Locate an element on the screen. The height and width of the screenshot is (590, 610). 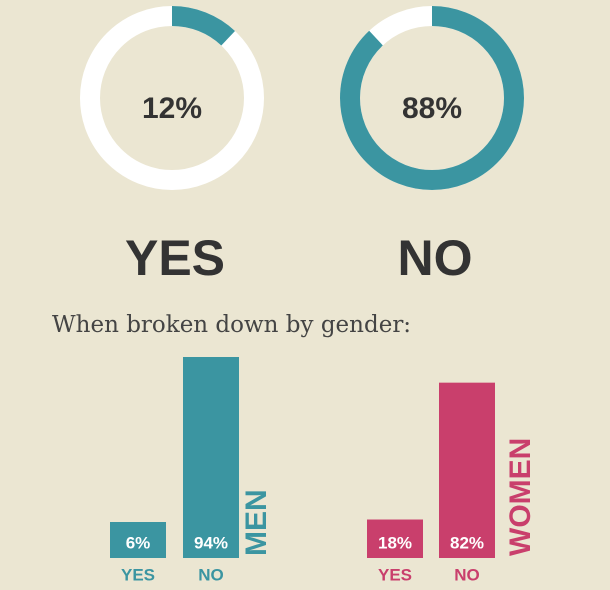
bar-value-label: 6% is located at coordinates (138, 542).